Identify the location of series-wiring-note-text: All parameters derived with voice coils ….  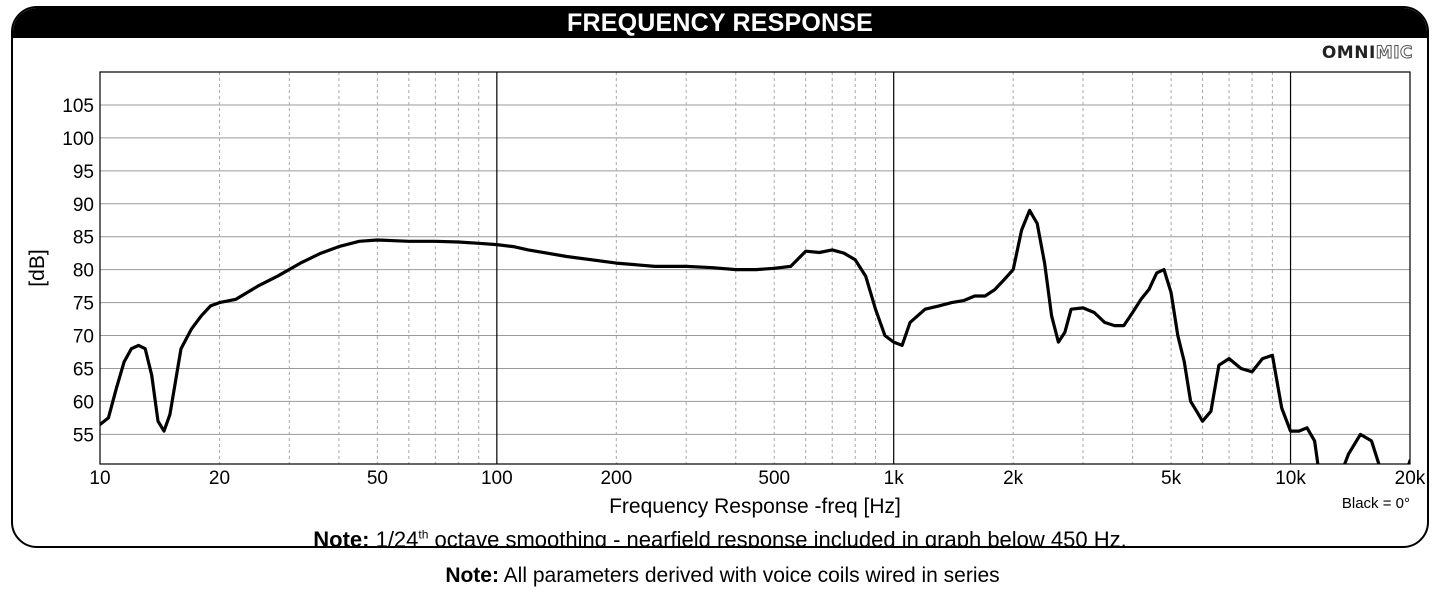
(749, 575).